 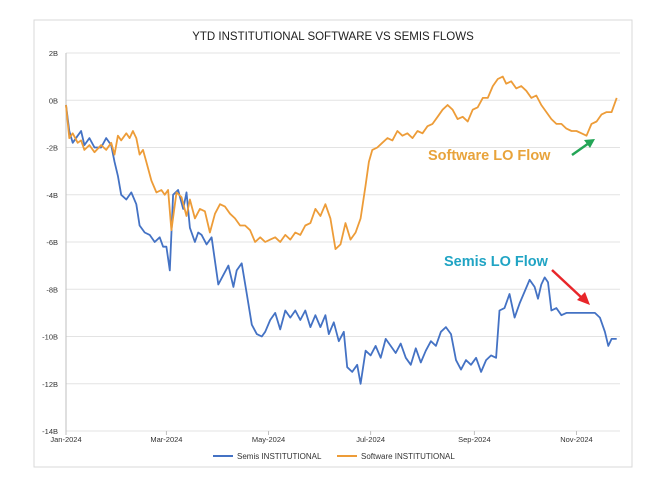 I want to click on red-arrow-shaft, so click(x=567, y=284).